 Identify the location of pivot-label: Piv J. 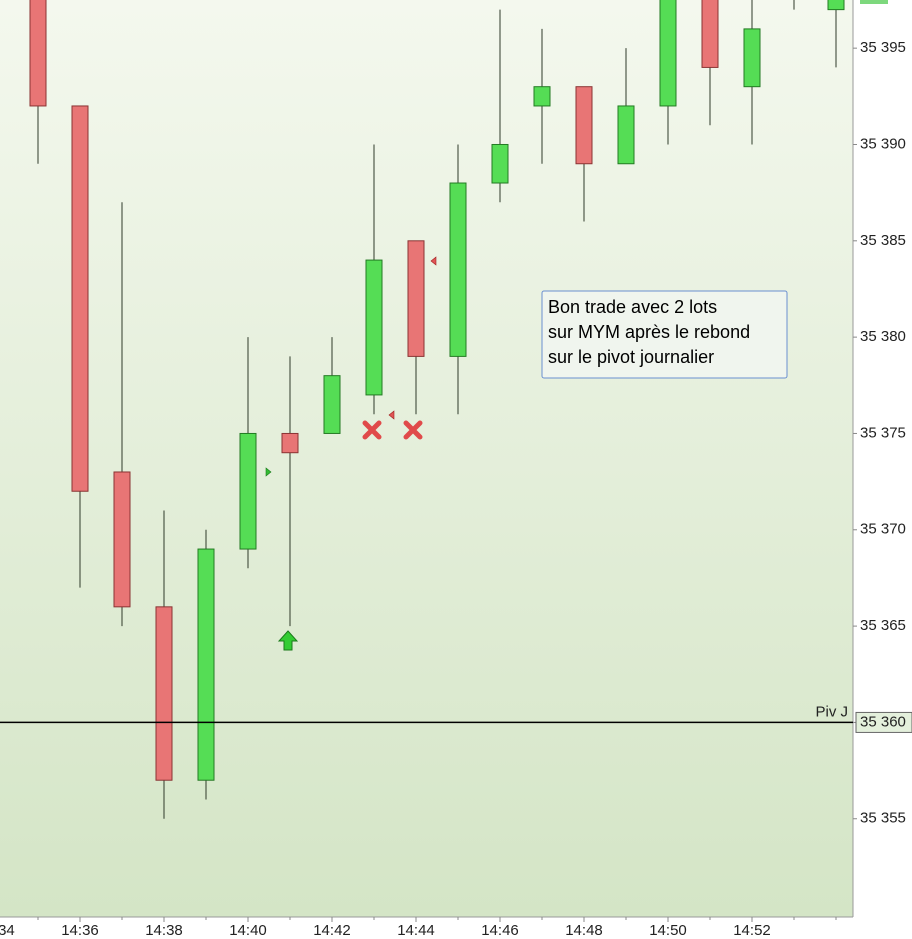
(831, 711).